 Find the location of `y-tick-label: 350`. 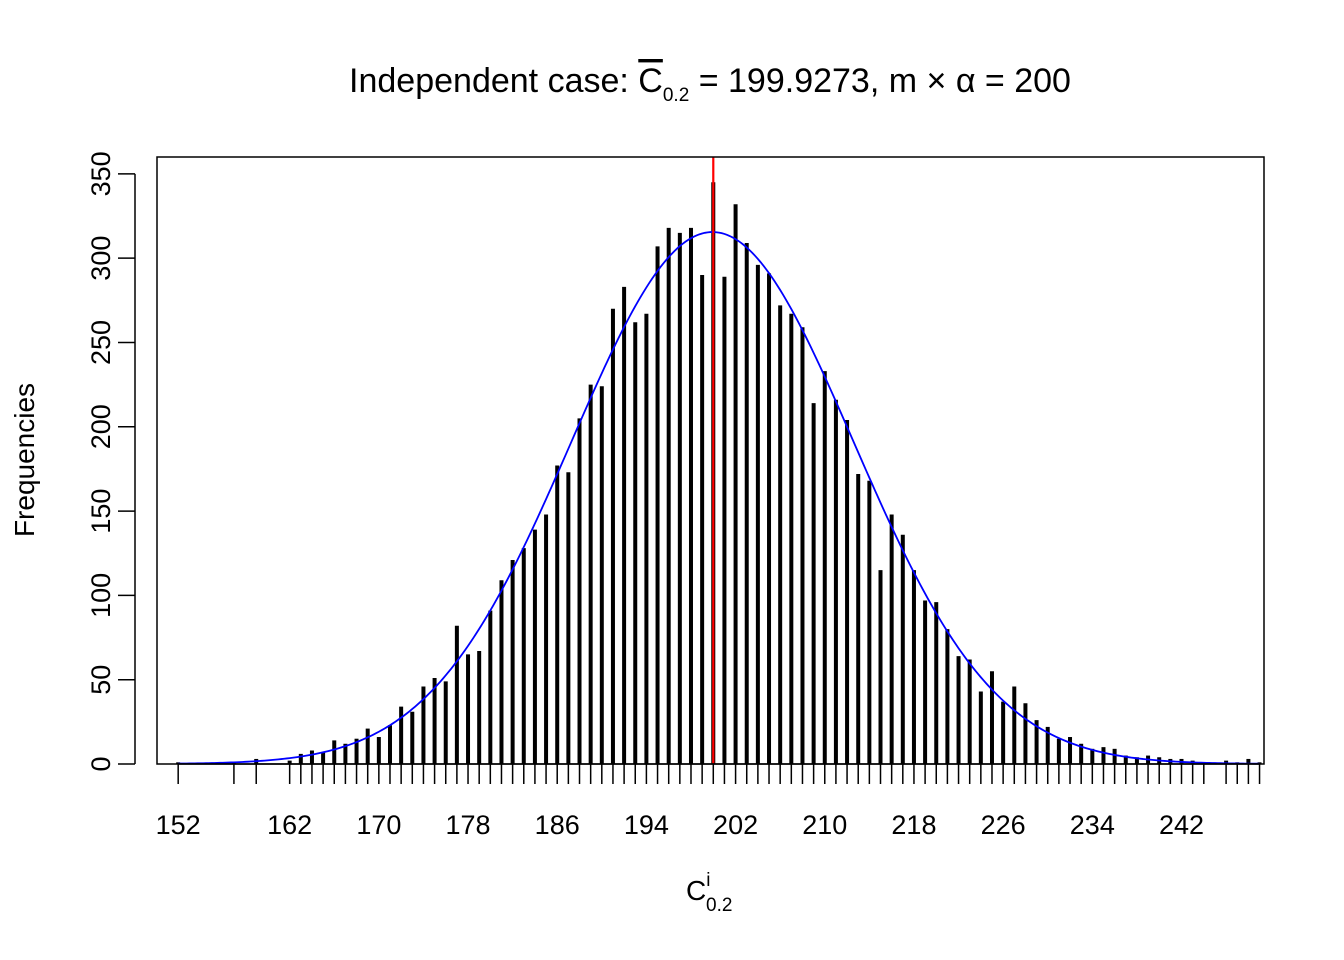

y-tick-label: 350 is located at coordinates (101, 173).